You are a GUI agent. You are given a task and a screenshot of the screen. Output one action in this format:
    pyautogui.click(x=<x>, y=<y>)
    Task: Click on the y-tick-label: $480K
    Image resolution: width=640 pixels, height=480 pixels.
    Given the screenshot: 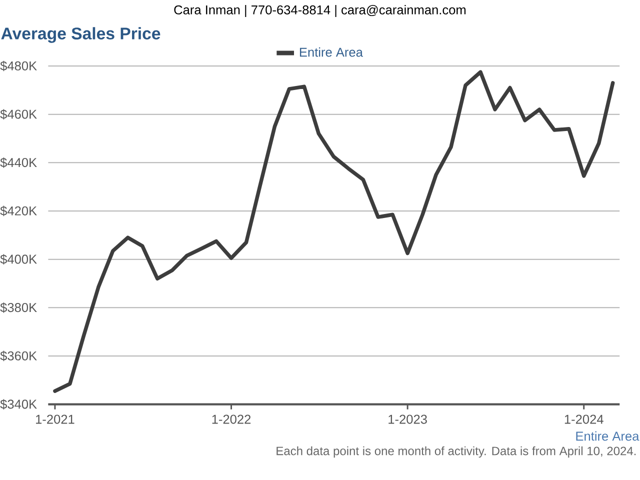 What is the action you would take?
    pyautogui.click(x=18, y=66)
    